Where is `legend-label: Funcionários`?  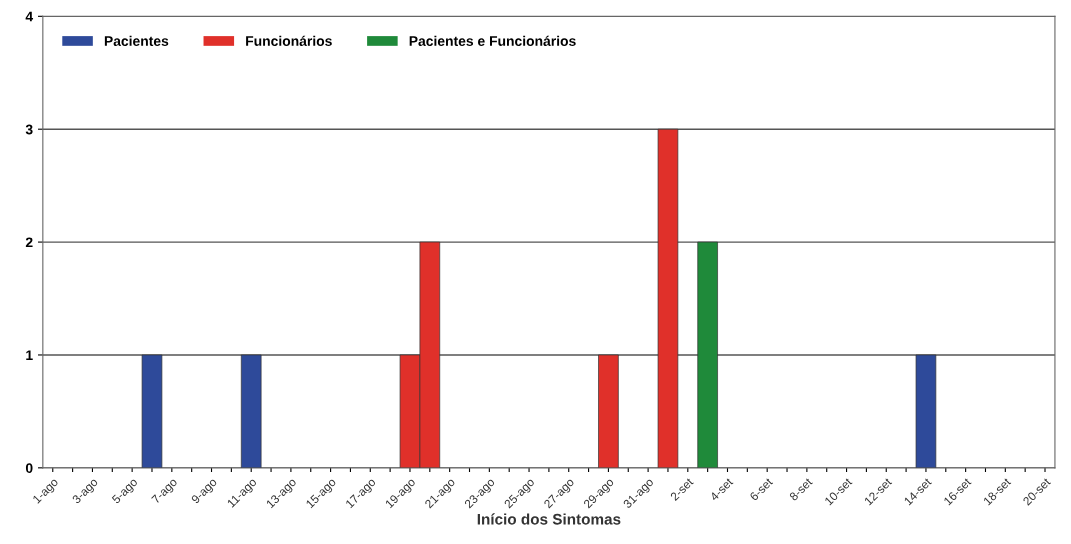
legend-label: Funcionários is located at coordinates (289, 40).